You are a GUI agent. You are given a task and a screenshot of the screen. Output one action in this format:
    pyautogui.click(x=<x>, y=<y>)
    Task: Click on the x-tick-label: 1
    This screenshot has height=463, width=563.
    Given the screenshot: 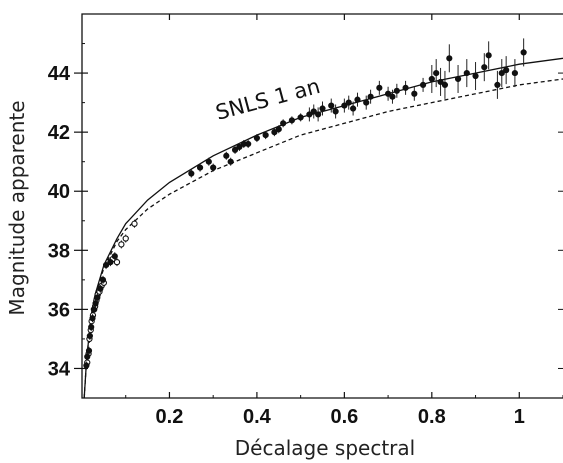 What is the action you would take?
    pyautogui.click(x=519, y=417)
    